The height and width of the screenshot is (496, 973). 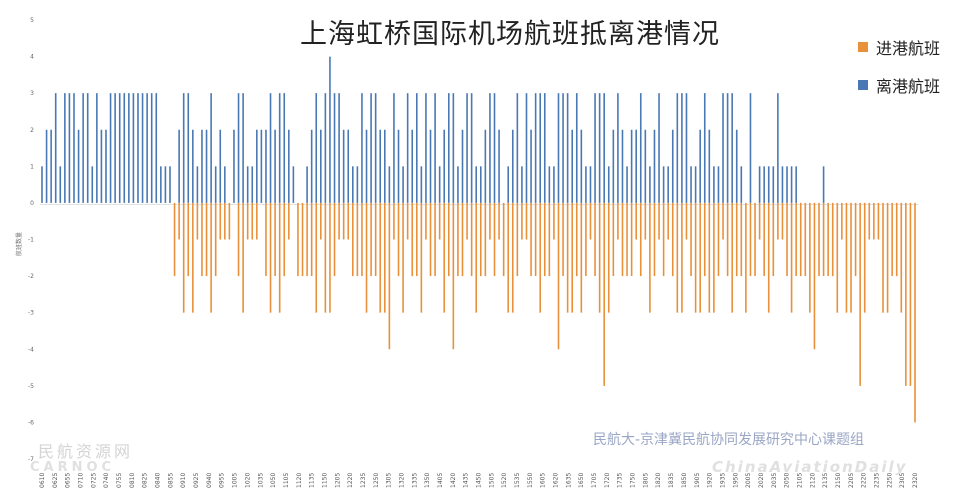 What do you see at coordinates (106, 480) in the screenshot?
I see `x-tick-label: 0740` at bounding box center [106, 480].